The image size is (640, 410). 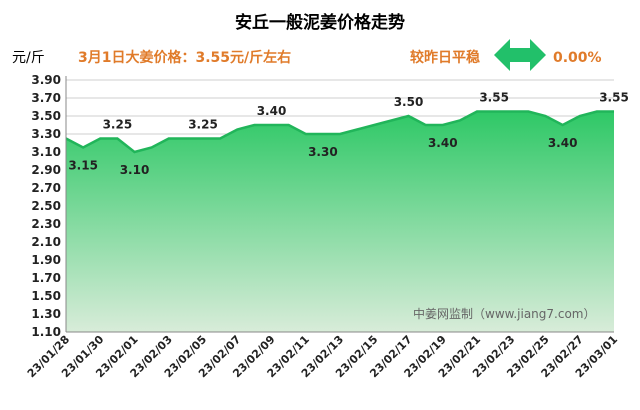 What do you see at coordinates (320, 22) in the screenshot?
I see `chart-title: 安丘一般泥姜价格走势` at bounding box center [320, 22].